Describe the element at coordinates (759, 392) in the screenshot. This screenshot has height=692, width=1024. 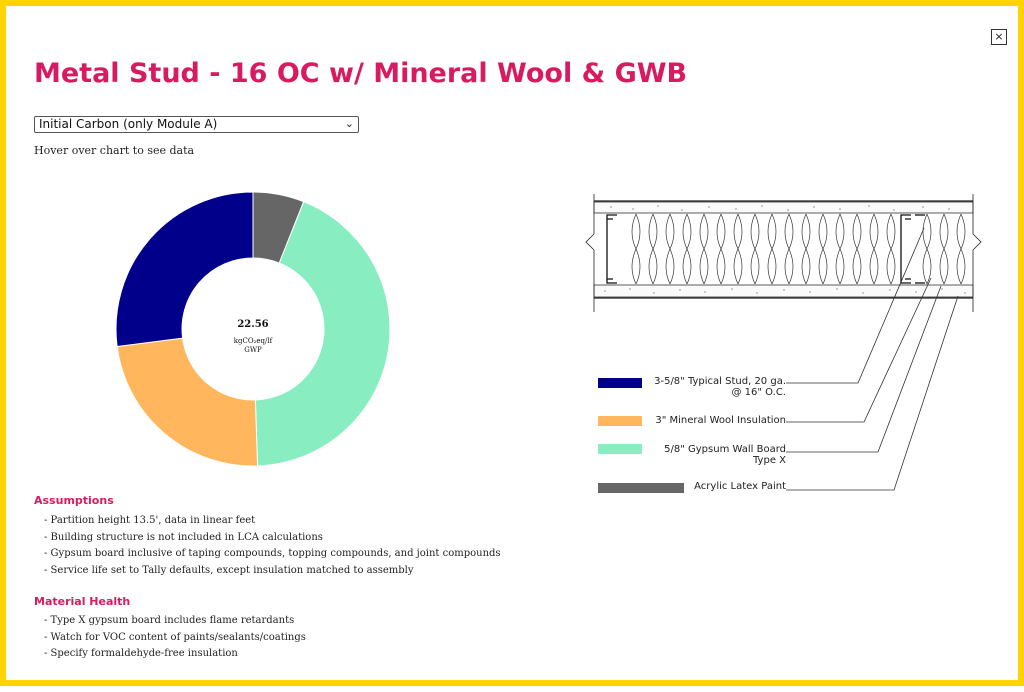
I see `legend-label-stud-line2: @ 16" O.C.` at that location.